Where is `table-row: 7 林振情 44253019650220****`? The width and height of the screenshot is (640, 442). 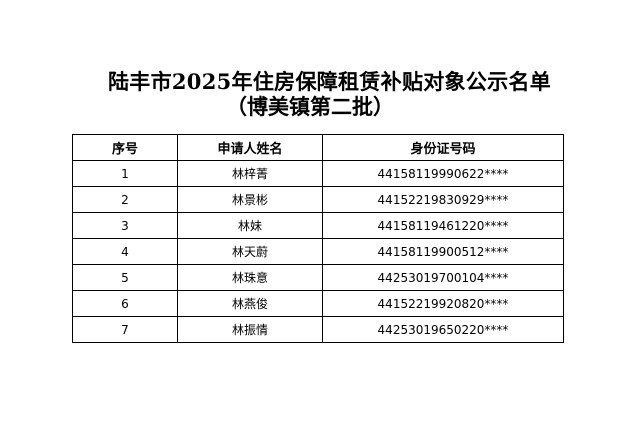
table-row: 7 林振情 44253019650220**** is located at coordinates (318, 329).